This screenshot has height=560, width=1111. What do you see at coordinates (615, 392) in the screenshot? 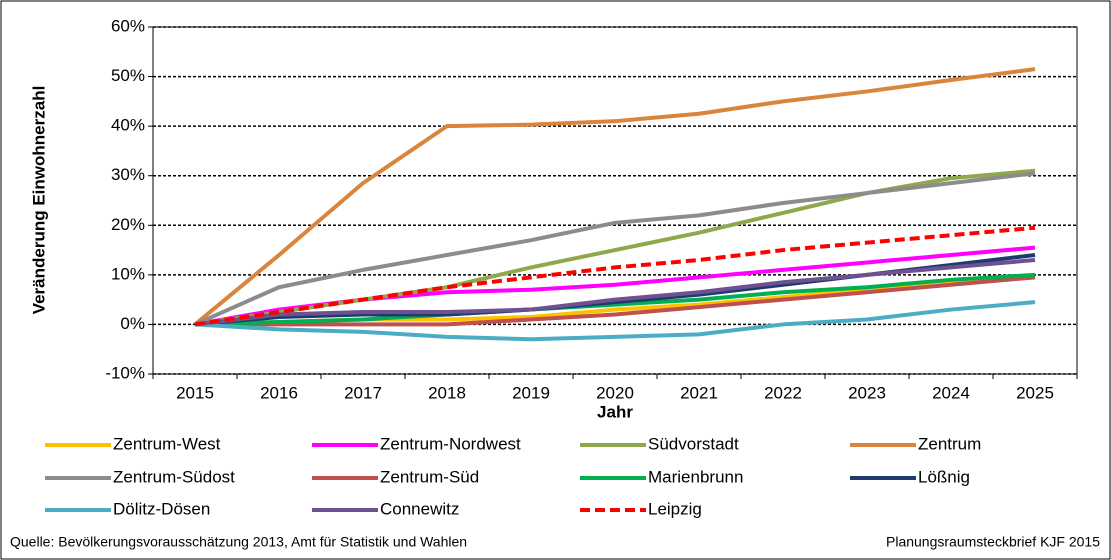
I see `x-tick-label: 2020` at bounding box center [615, 392].